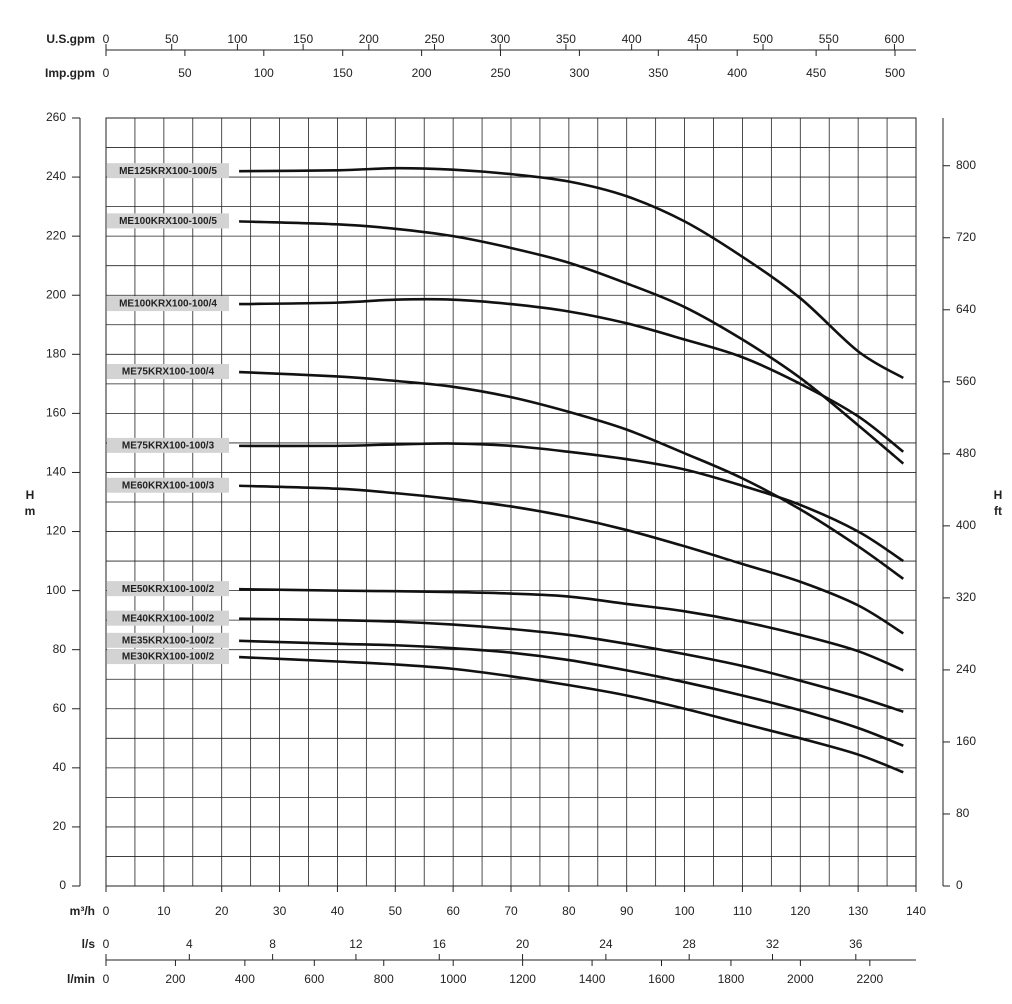  What do you see at coordinates (697, 39) in the screenshot?
I see `axis-tick-label: 450` at bounding box center [697, 39].